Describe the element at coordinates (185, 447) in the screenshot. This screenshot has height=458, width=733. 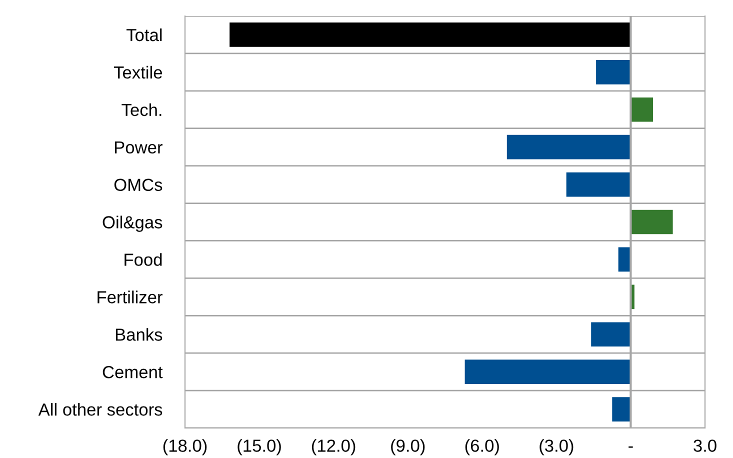
I see `x-tick-label: (18.0)` at that location.